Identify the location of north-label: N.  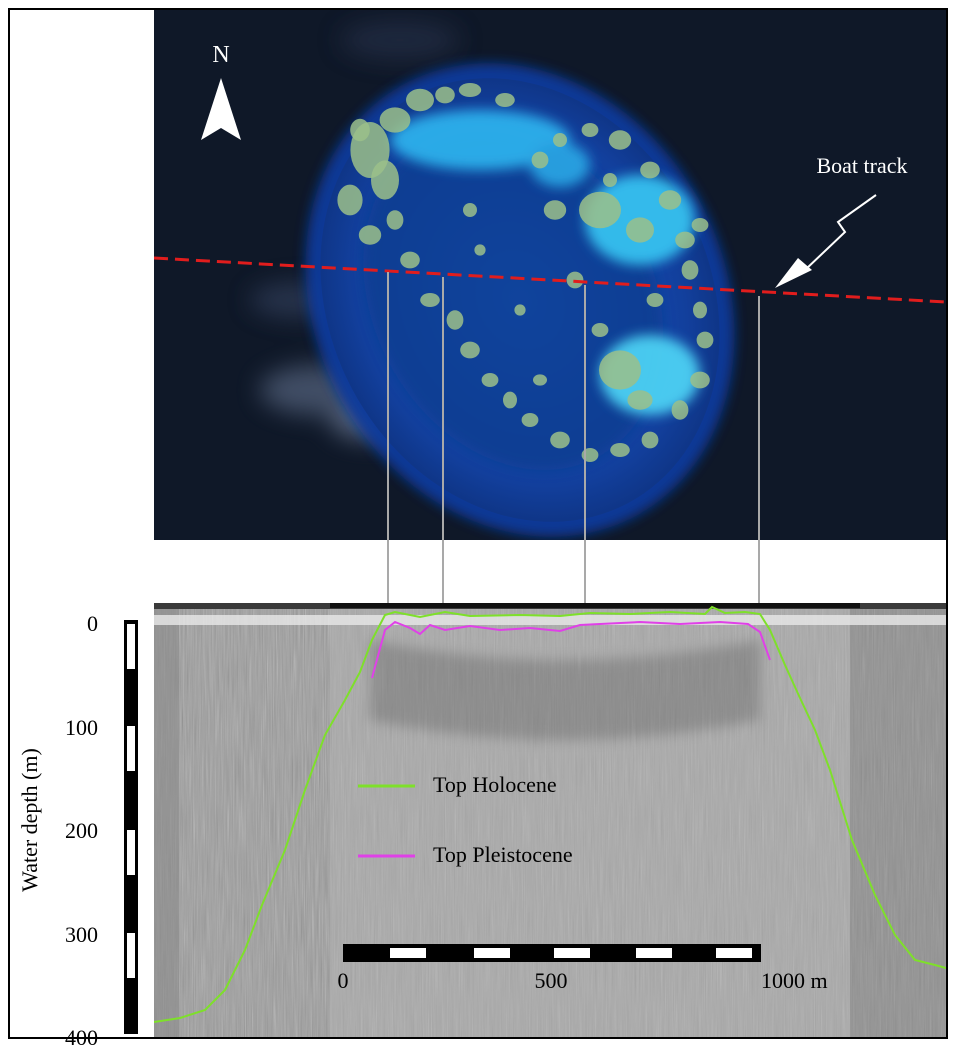
(220, 55).